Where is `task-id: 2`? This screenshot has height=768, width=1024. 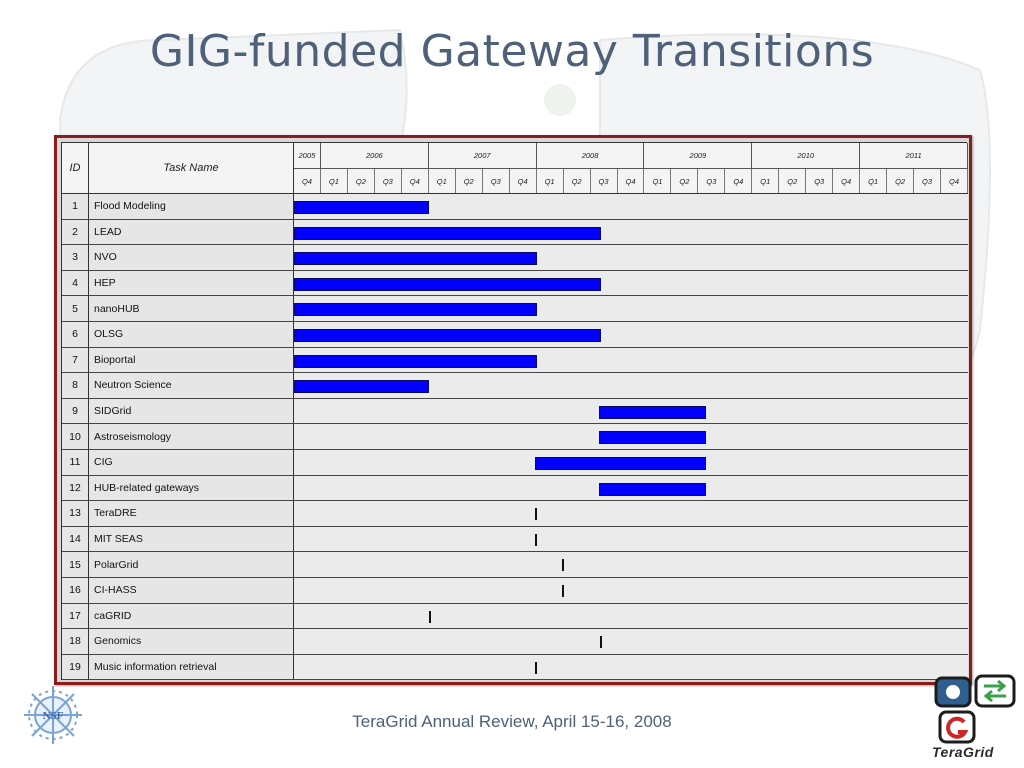 task-id: 2 is located at coordinates (75, 232).